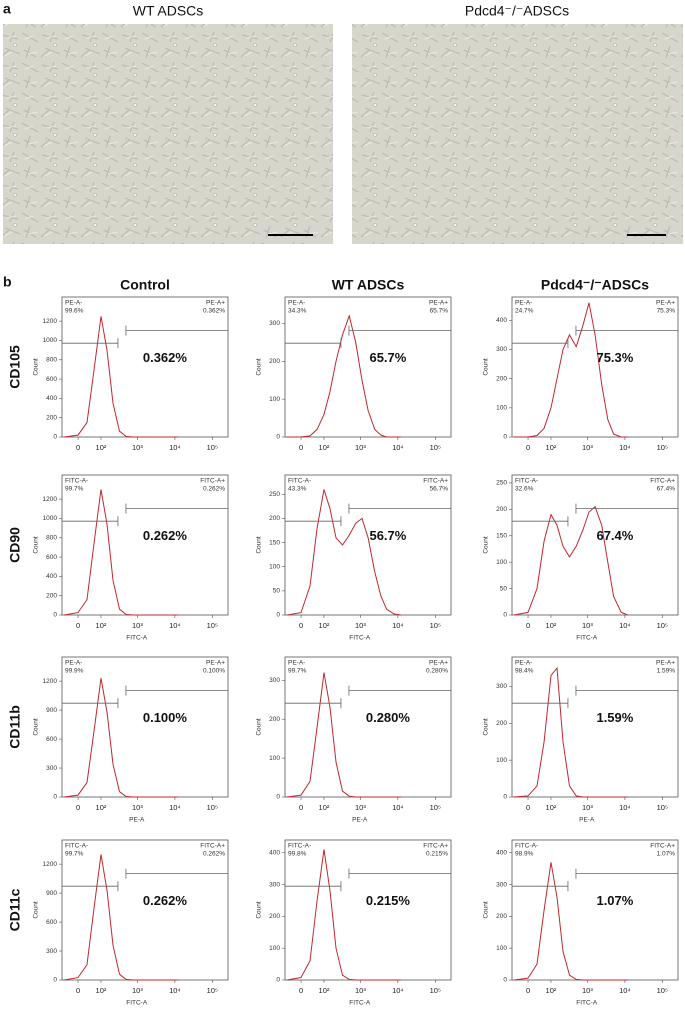 Image resolution: width=685 pixels, height=1019 pixels. What do you see at coordinates (165, 357) in the screenshot?
I see `annotation: 0.362%` at bounding box center [165, 357].